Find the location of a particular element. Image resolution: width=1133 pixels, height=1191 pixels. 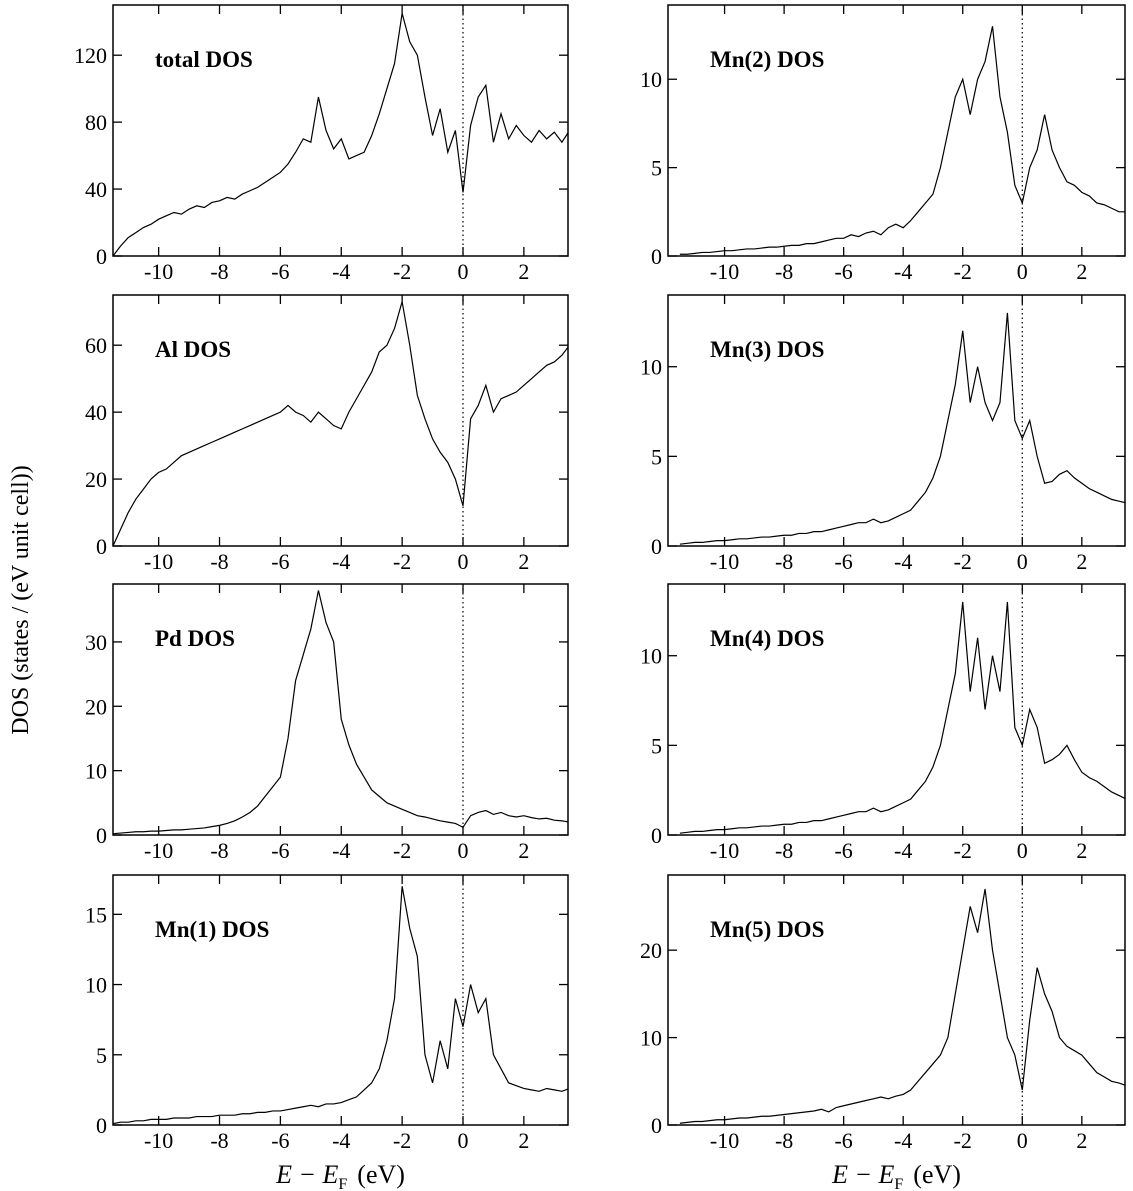

panel-title: Mn(5) DOS is located at coordinates (767, 929).